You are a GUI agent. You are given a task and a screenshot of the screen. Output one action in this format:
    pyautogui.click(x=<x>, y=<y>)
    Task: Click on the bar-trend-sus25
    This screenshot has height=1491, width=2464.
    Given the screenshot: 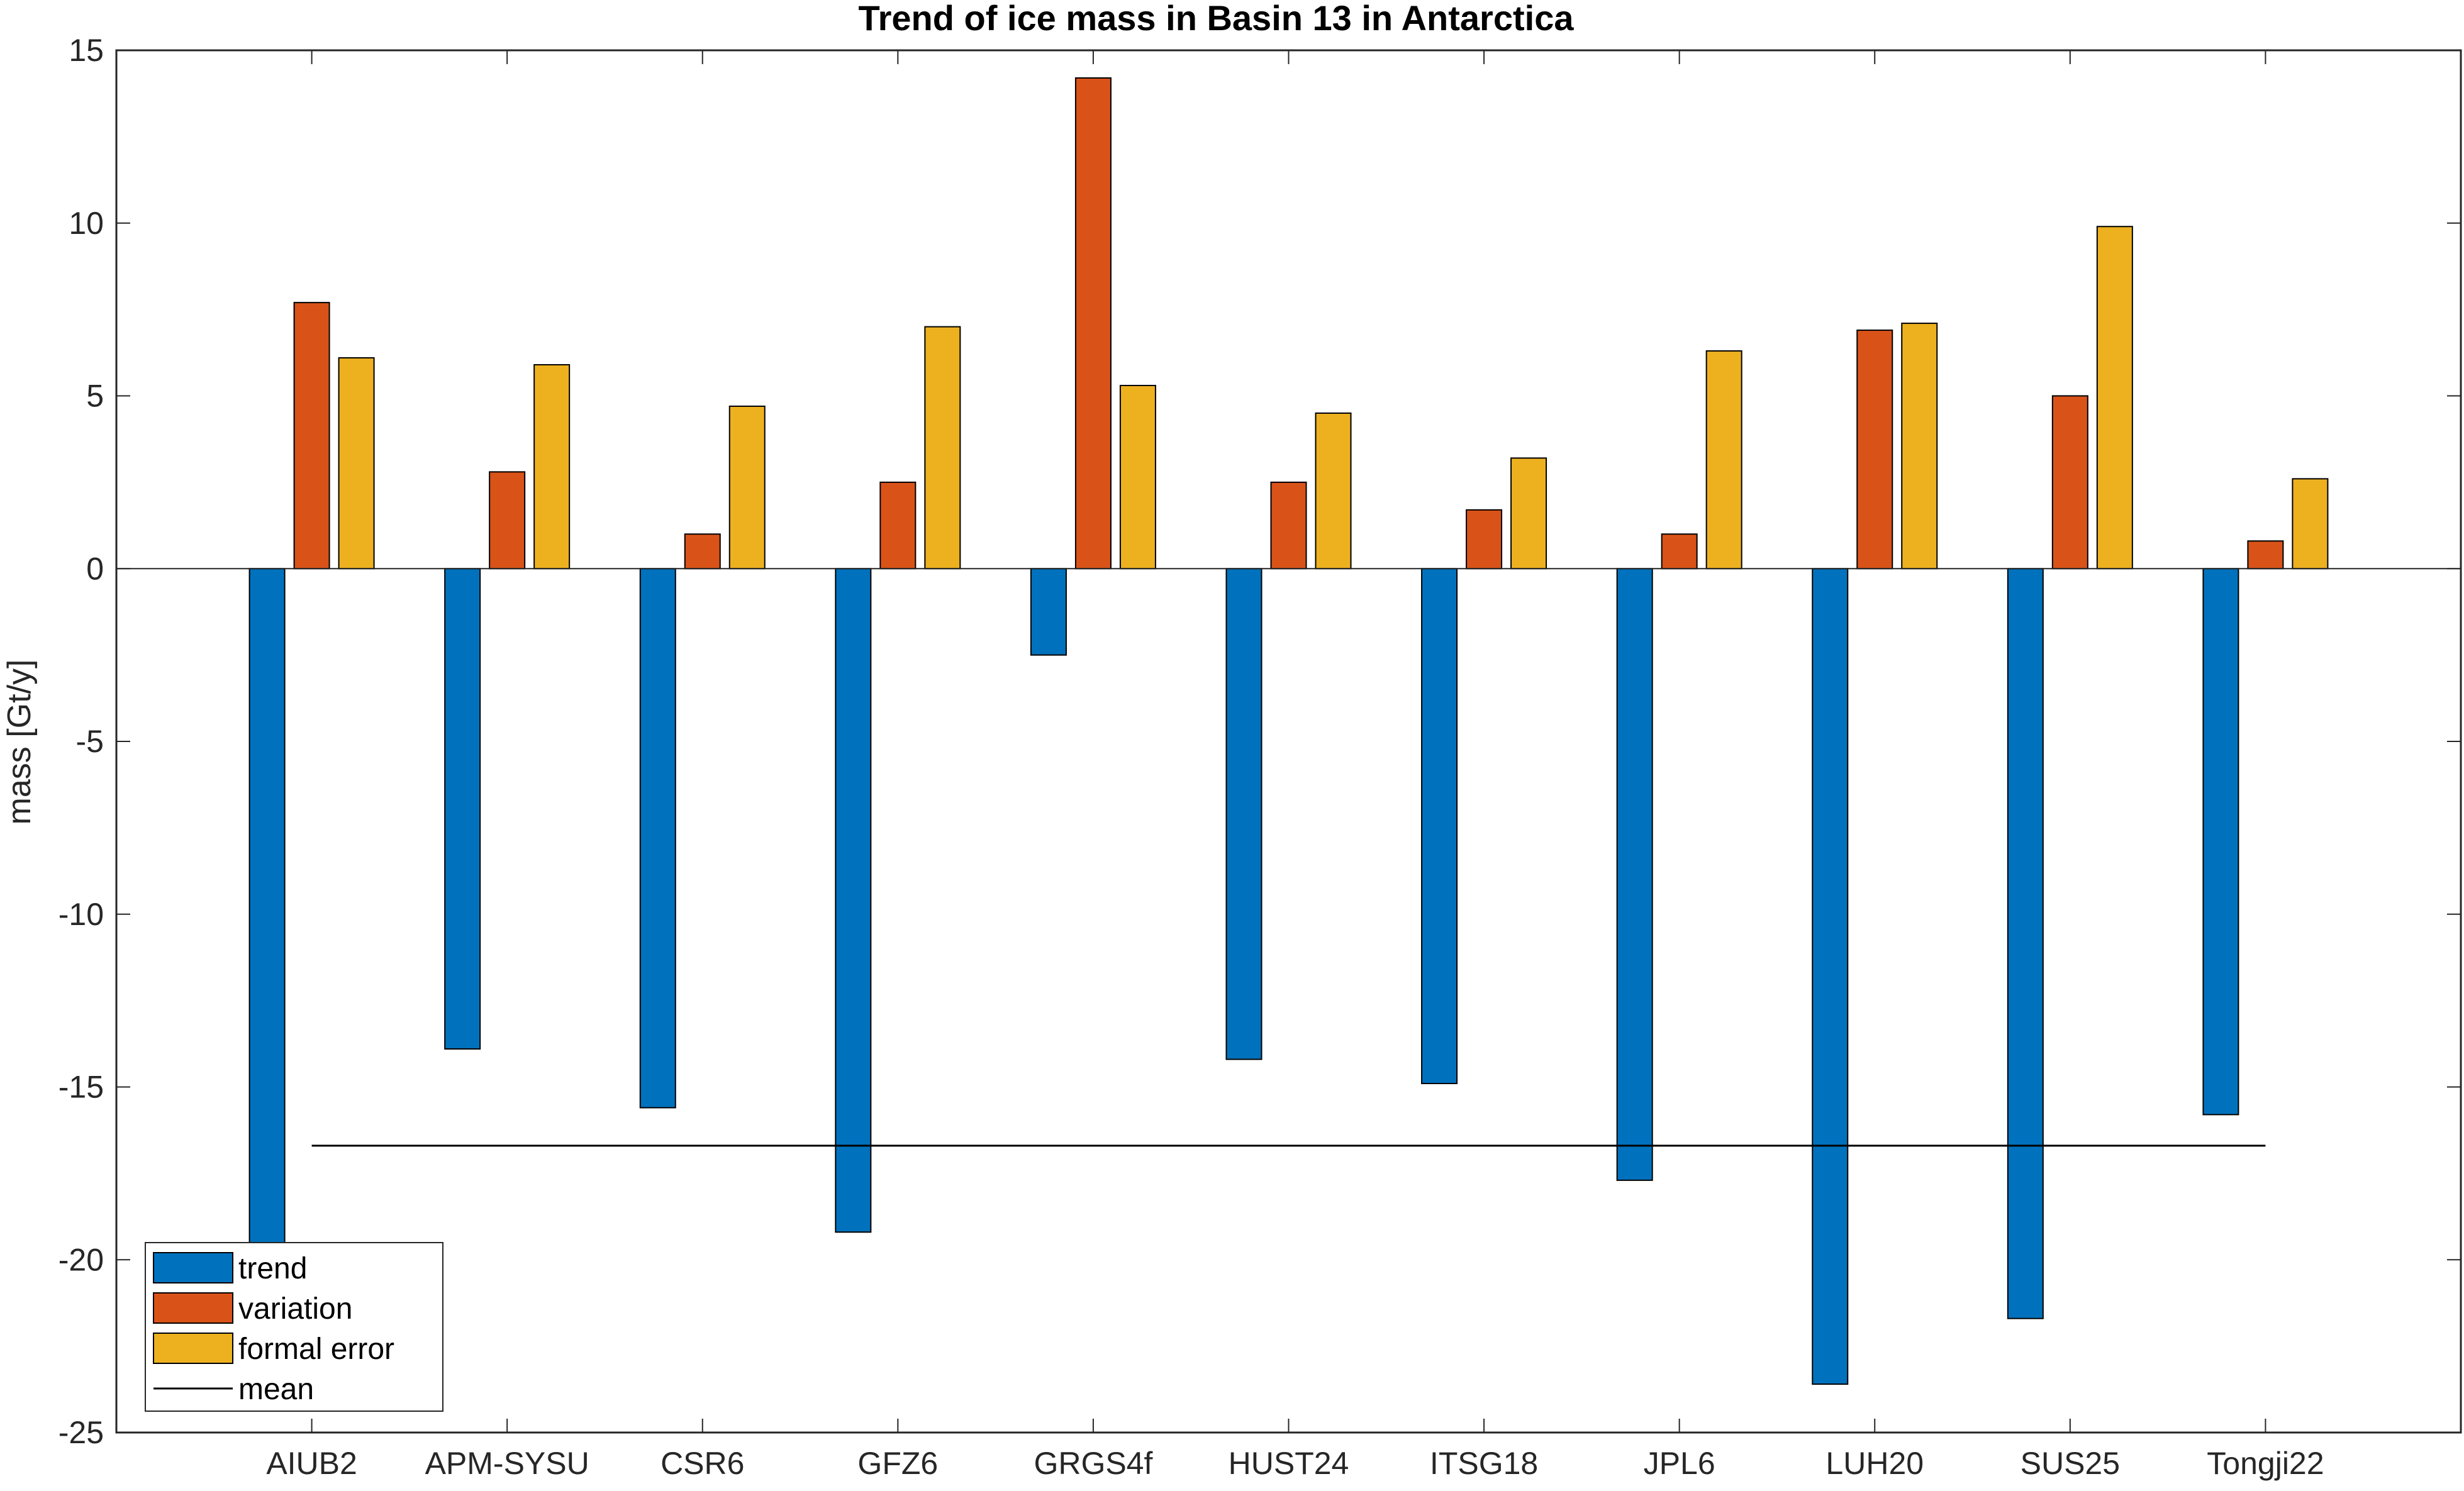 What is the action you would take?
    pyautogui.click(x=2026, y=943)
    